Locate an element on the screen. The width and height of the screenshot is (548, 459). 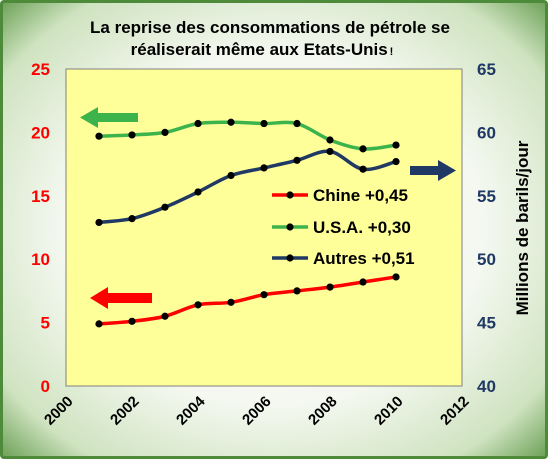
x-tick: 2008 is located at coordinates (323, 411).